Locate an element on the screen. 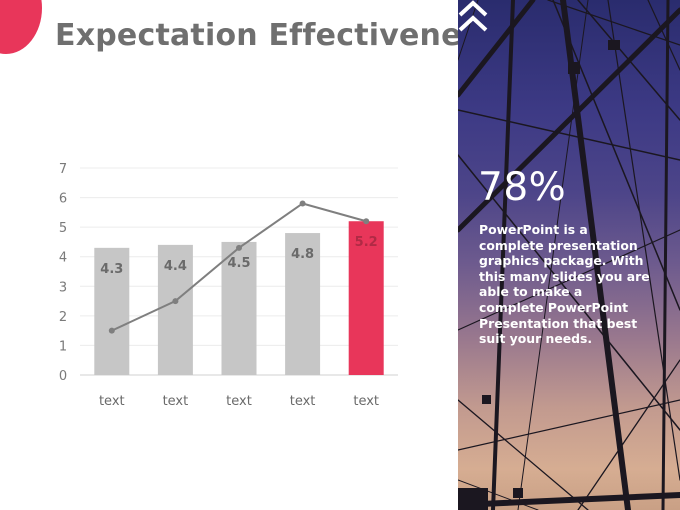 This screenshot has width=680, height=510. y-tick-label: 5 is located at coordinates (63, 228).